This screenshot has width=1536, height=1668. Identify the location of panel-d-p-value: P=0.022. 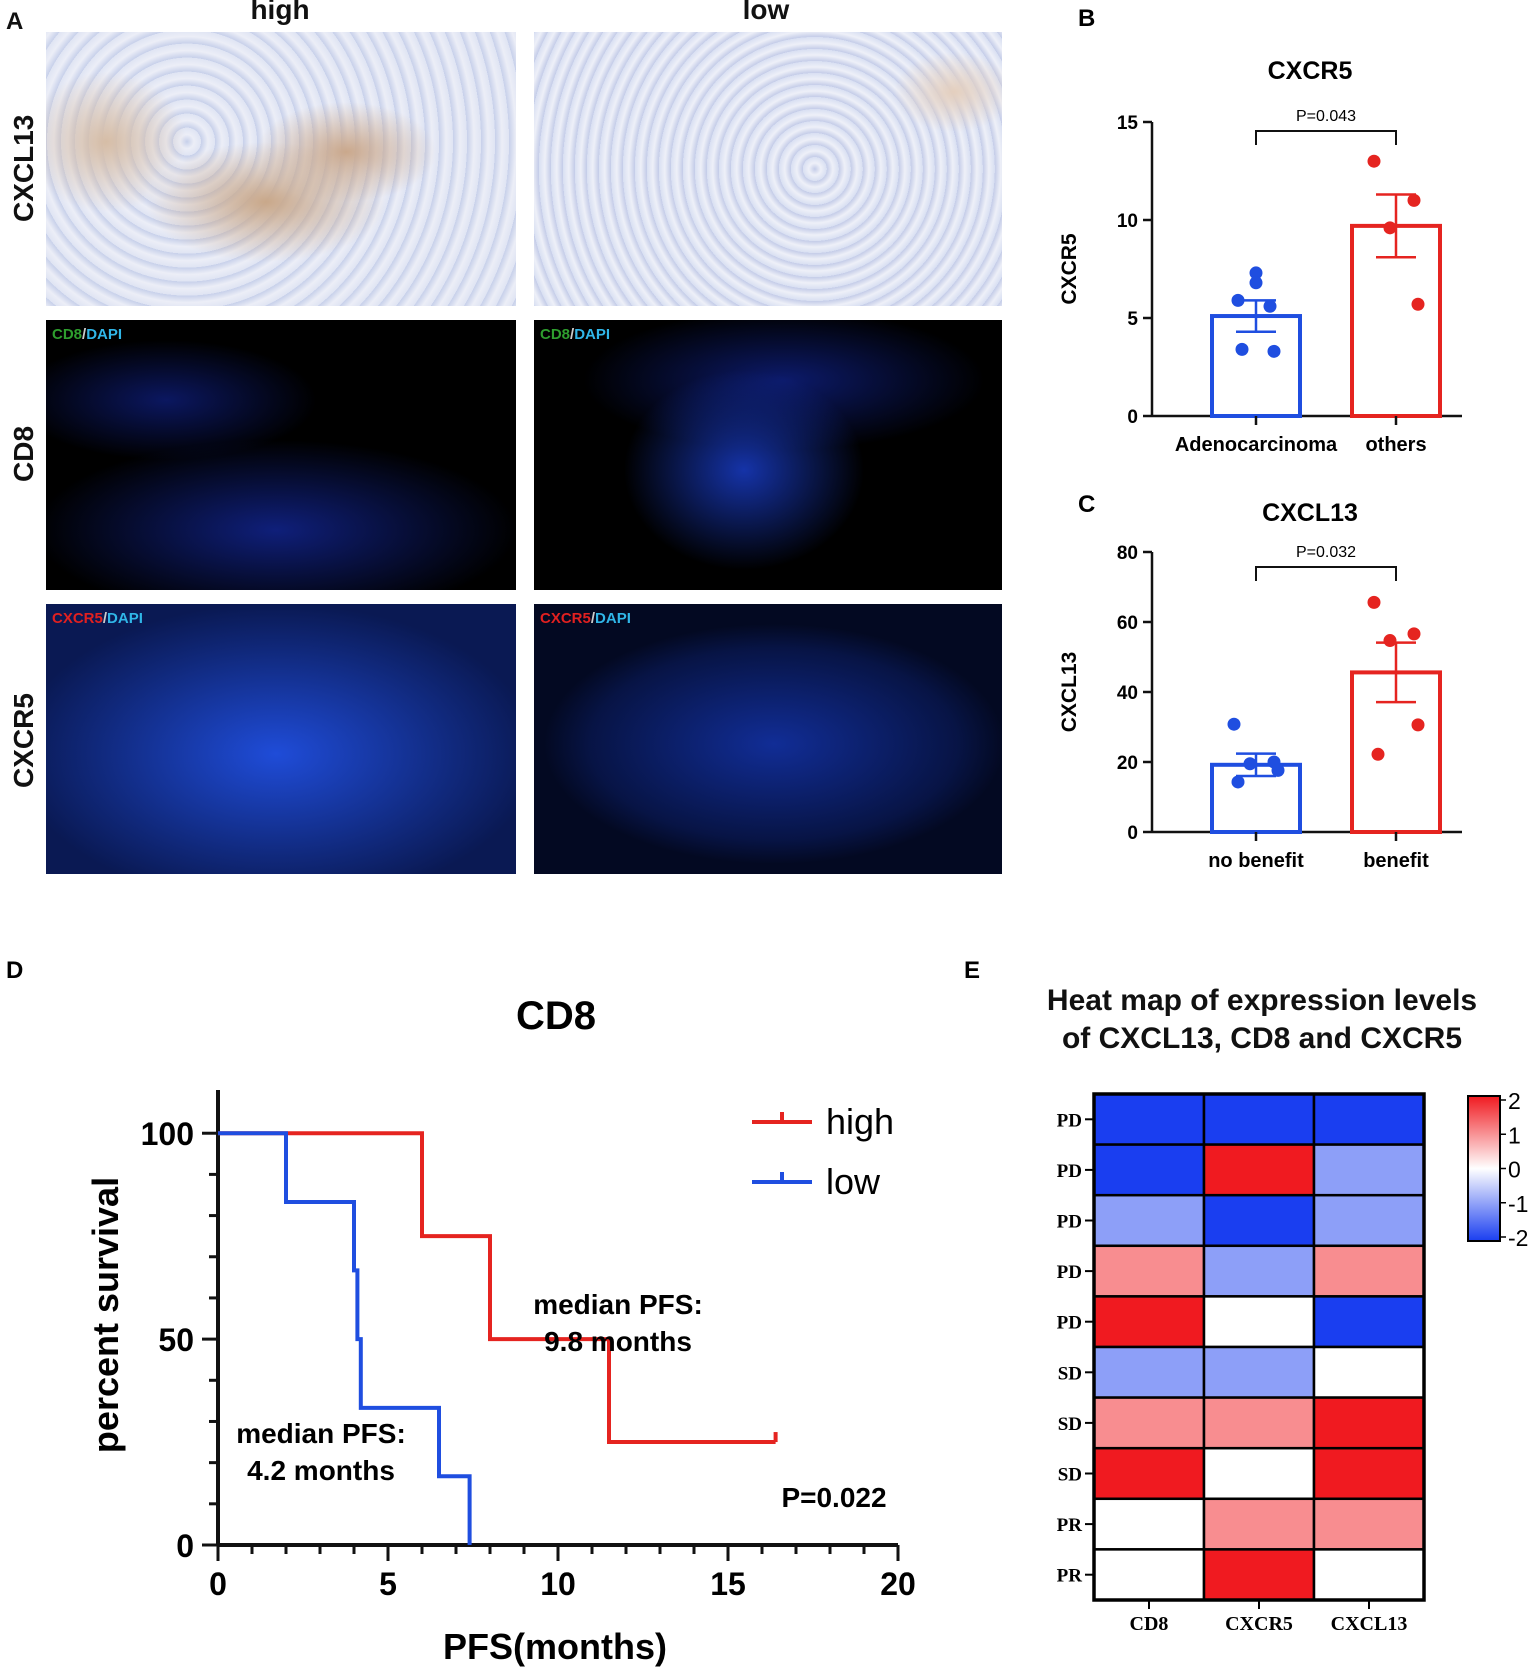
(833, 1497).